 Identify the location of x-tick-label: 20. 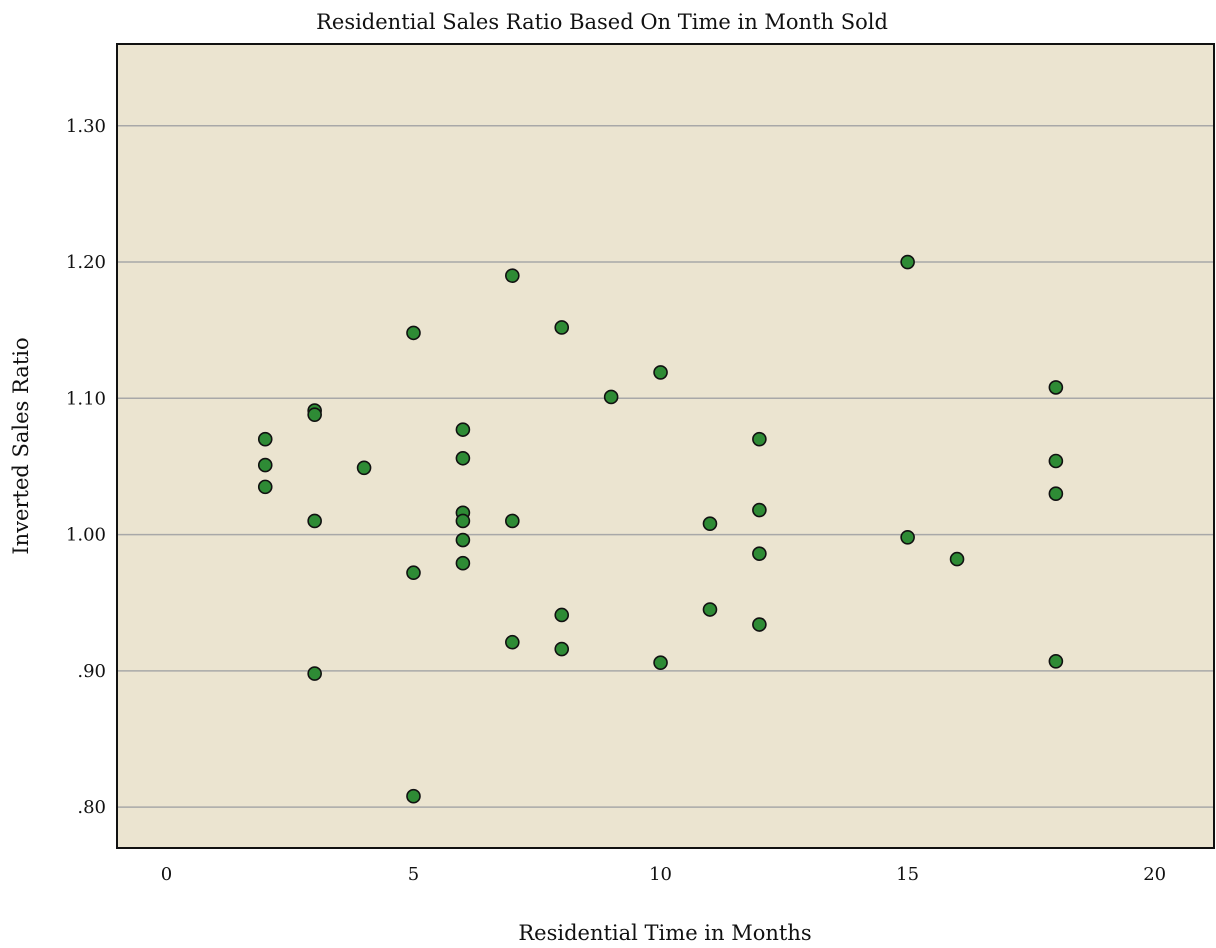
(1154, 874).